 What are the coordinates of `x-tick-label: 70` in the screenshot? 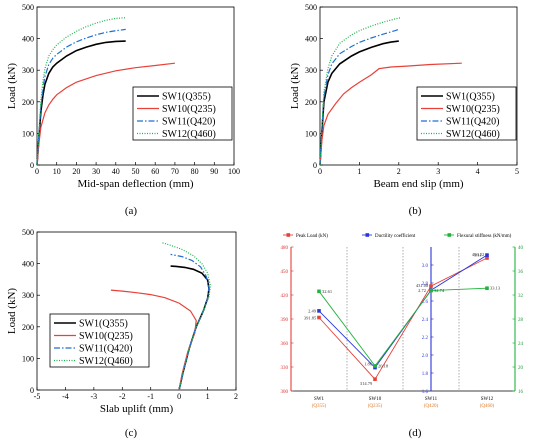 It's located at (175, 171).